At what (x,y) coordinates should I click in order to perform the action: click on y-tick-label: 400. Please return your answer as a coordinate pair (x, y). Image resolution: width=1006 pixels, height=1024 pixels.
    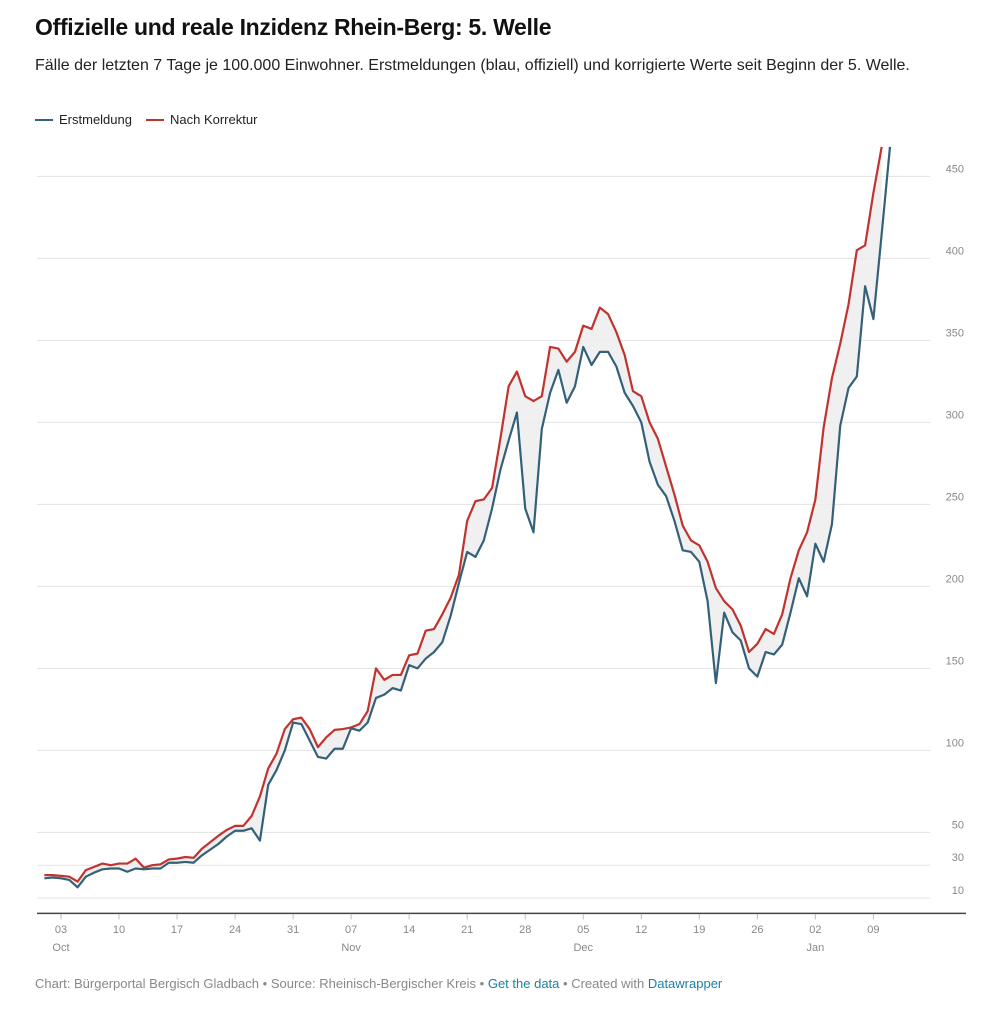
    Looking at the image, I should click on (955, 251).